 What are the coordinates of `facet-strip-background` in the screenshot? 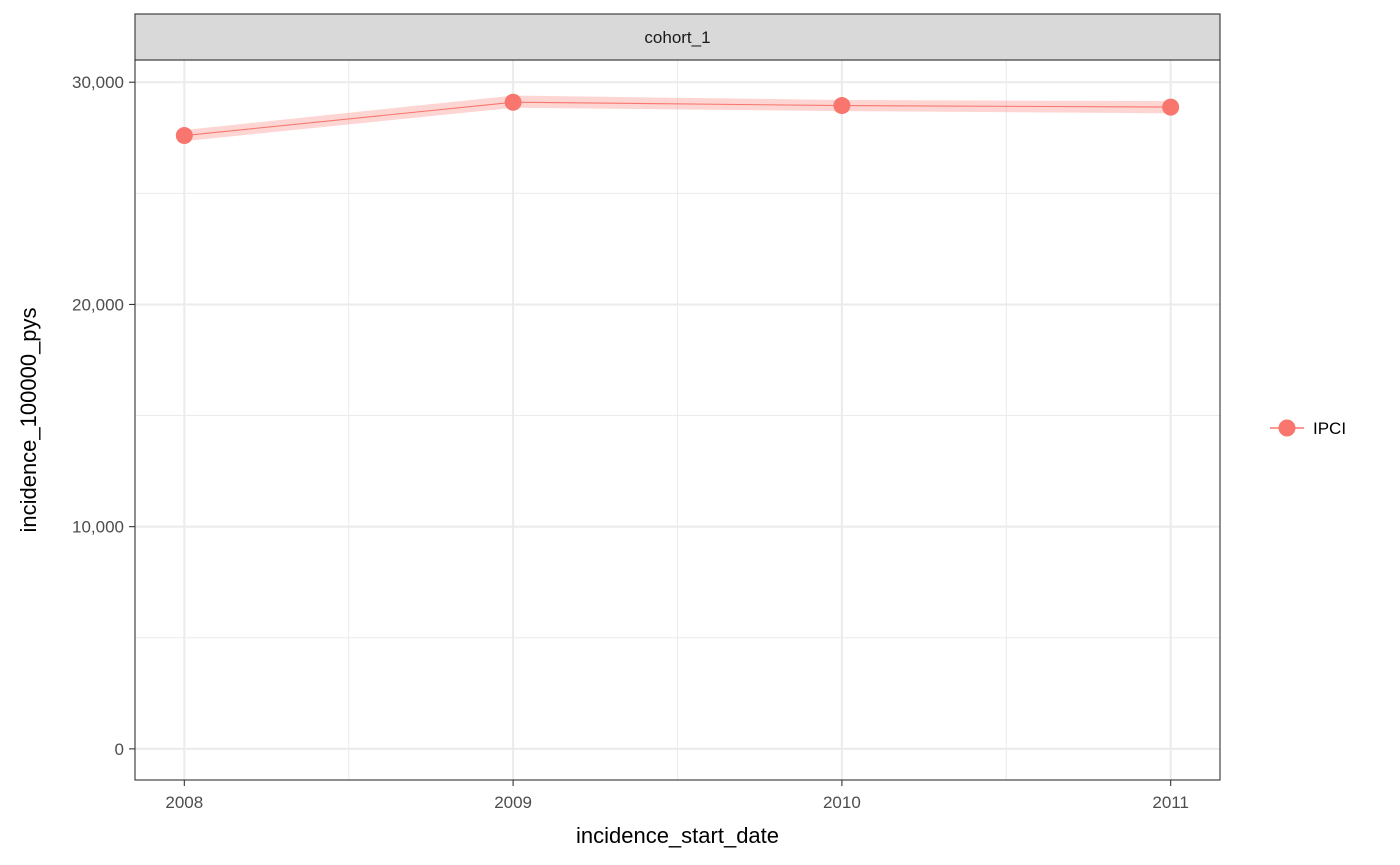 It's located at (677, 37).